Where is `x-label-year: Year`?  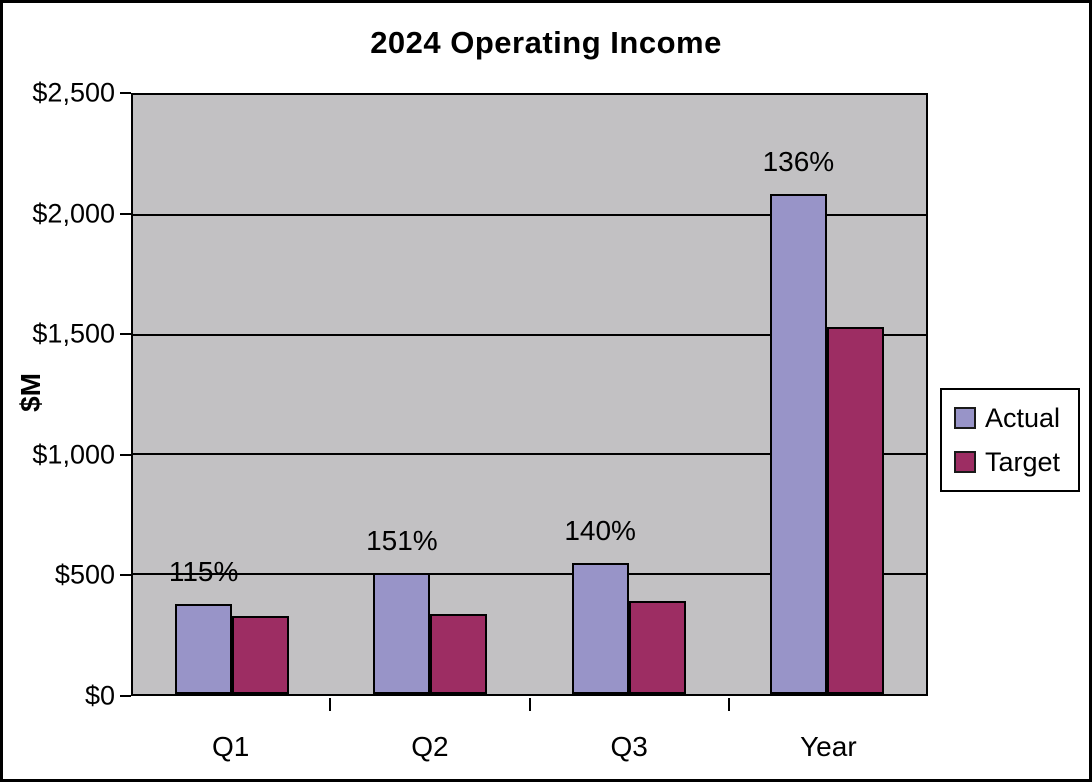 x-label-year: Year is located at coordinates (828, 746).